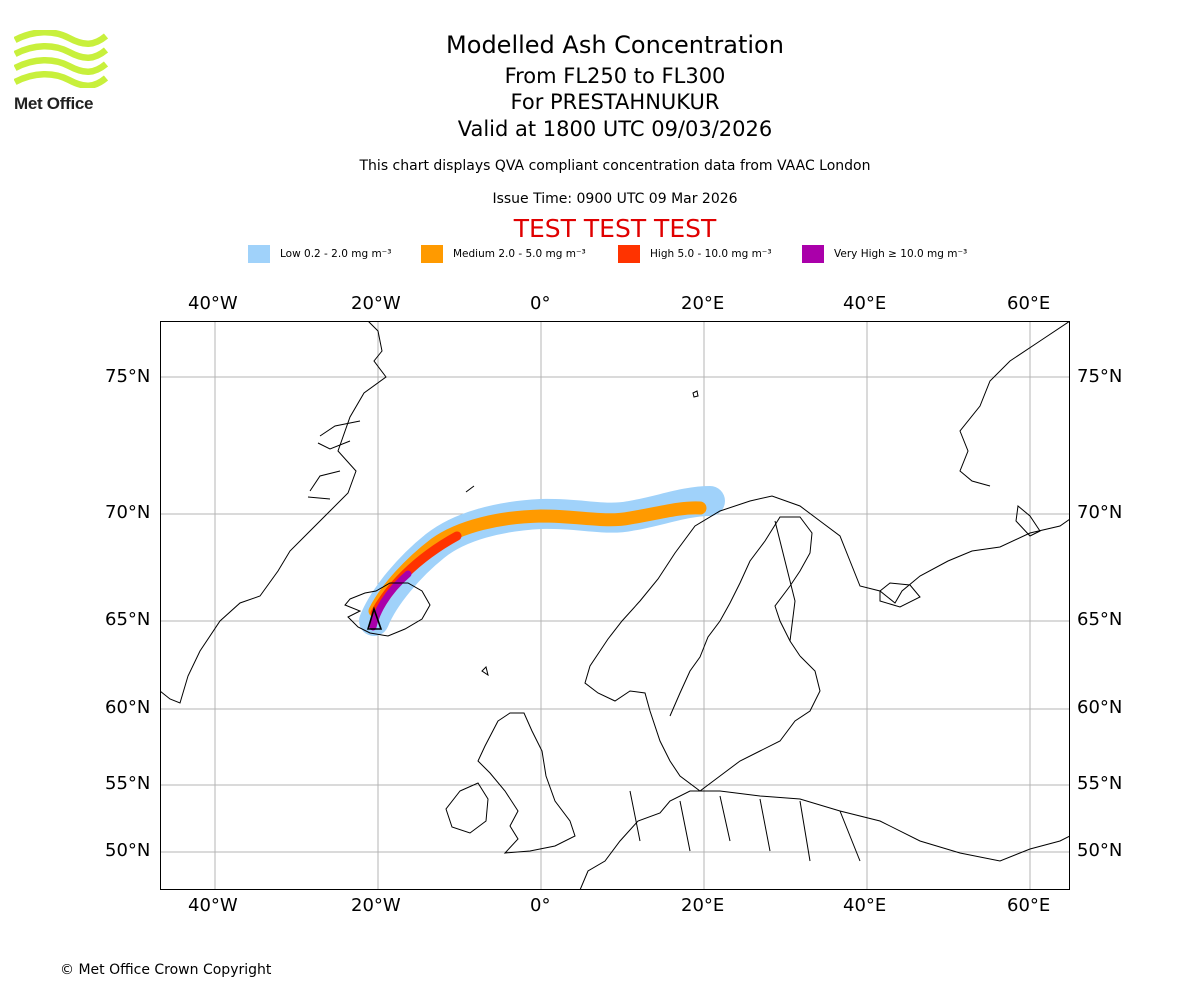 The width and height of the screenshot is (1200, 1000). What do you see at coordinates (540, 905) in the screenshot?
I see `lon-label-bottom-0: 0°` at bounding box center [540, 905].